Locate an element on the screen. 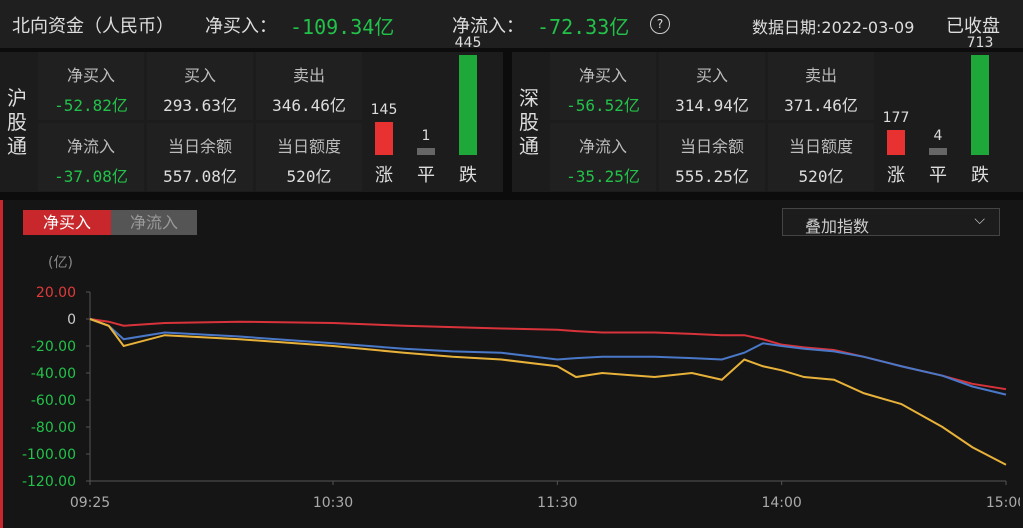 Image resolution: width=1023 pixels, height=528 pixels. panel-name: 深股通 is located at coordinates (529, 122).